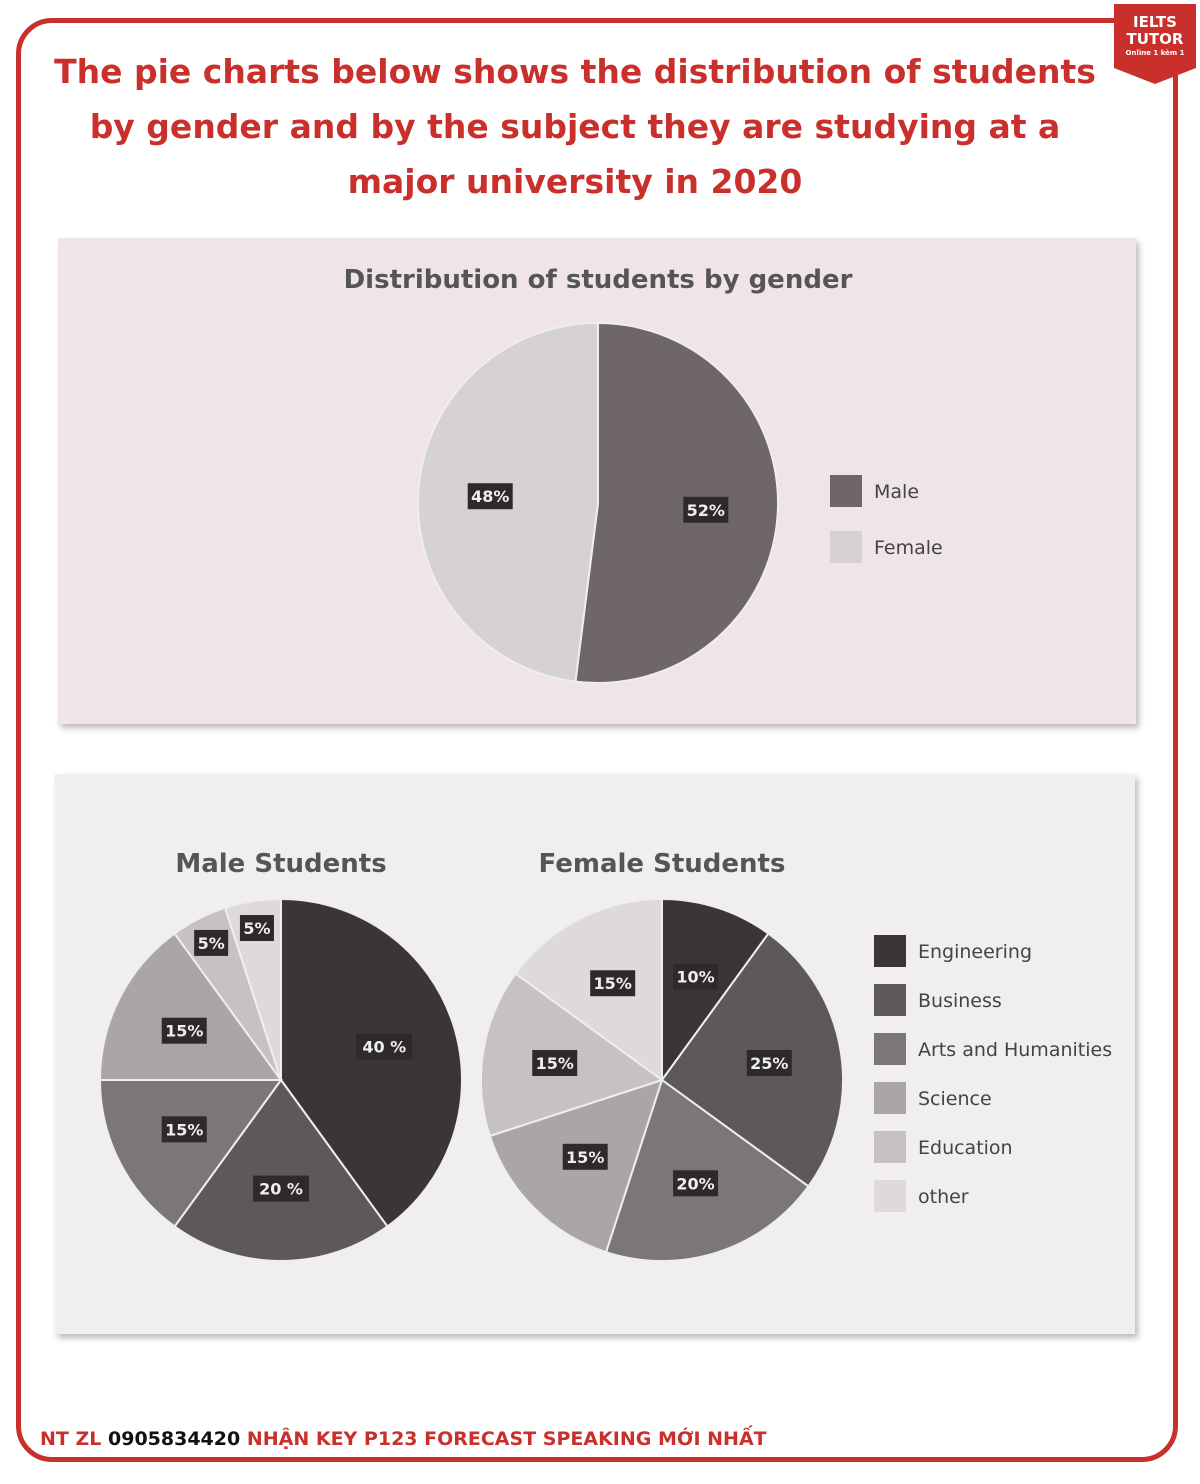  I want to click on chart-title: Female Students, so click(662, 864).